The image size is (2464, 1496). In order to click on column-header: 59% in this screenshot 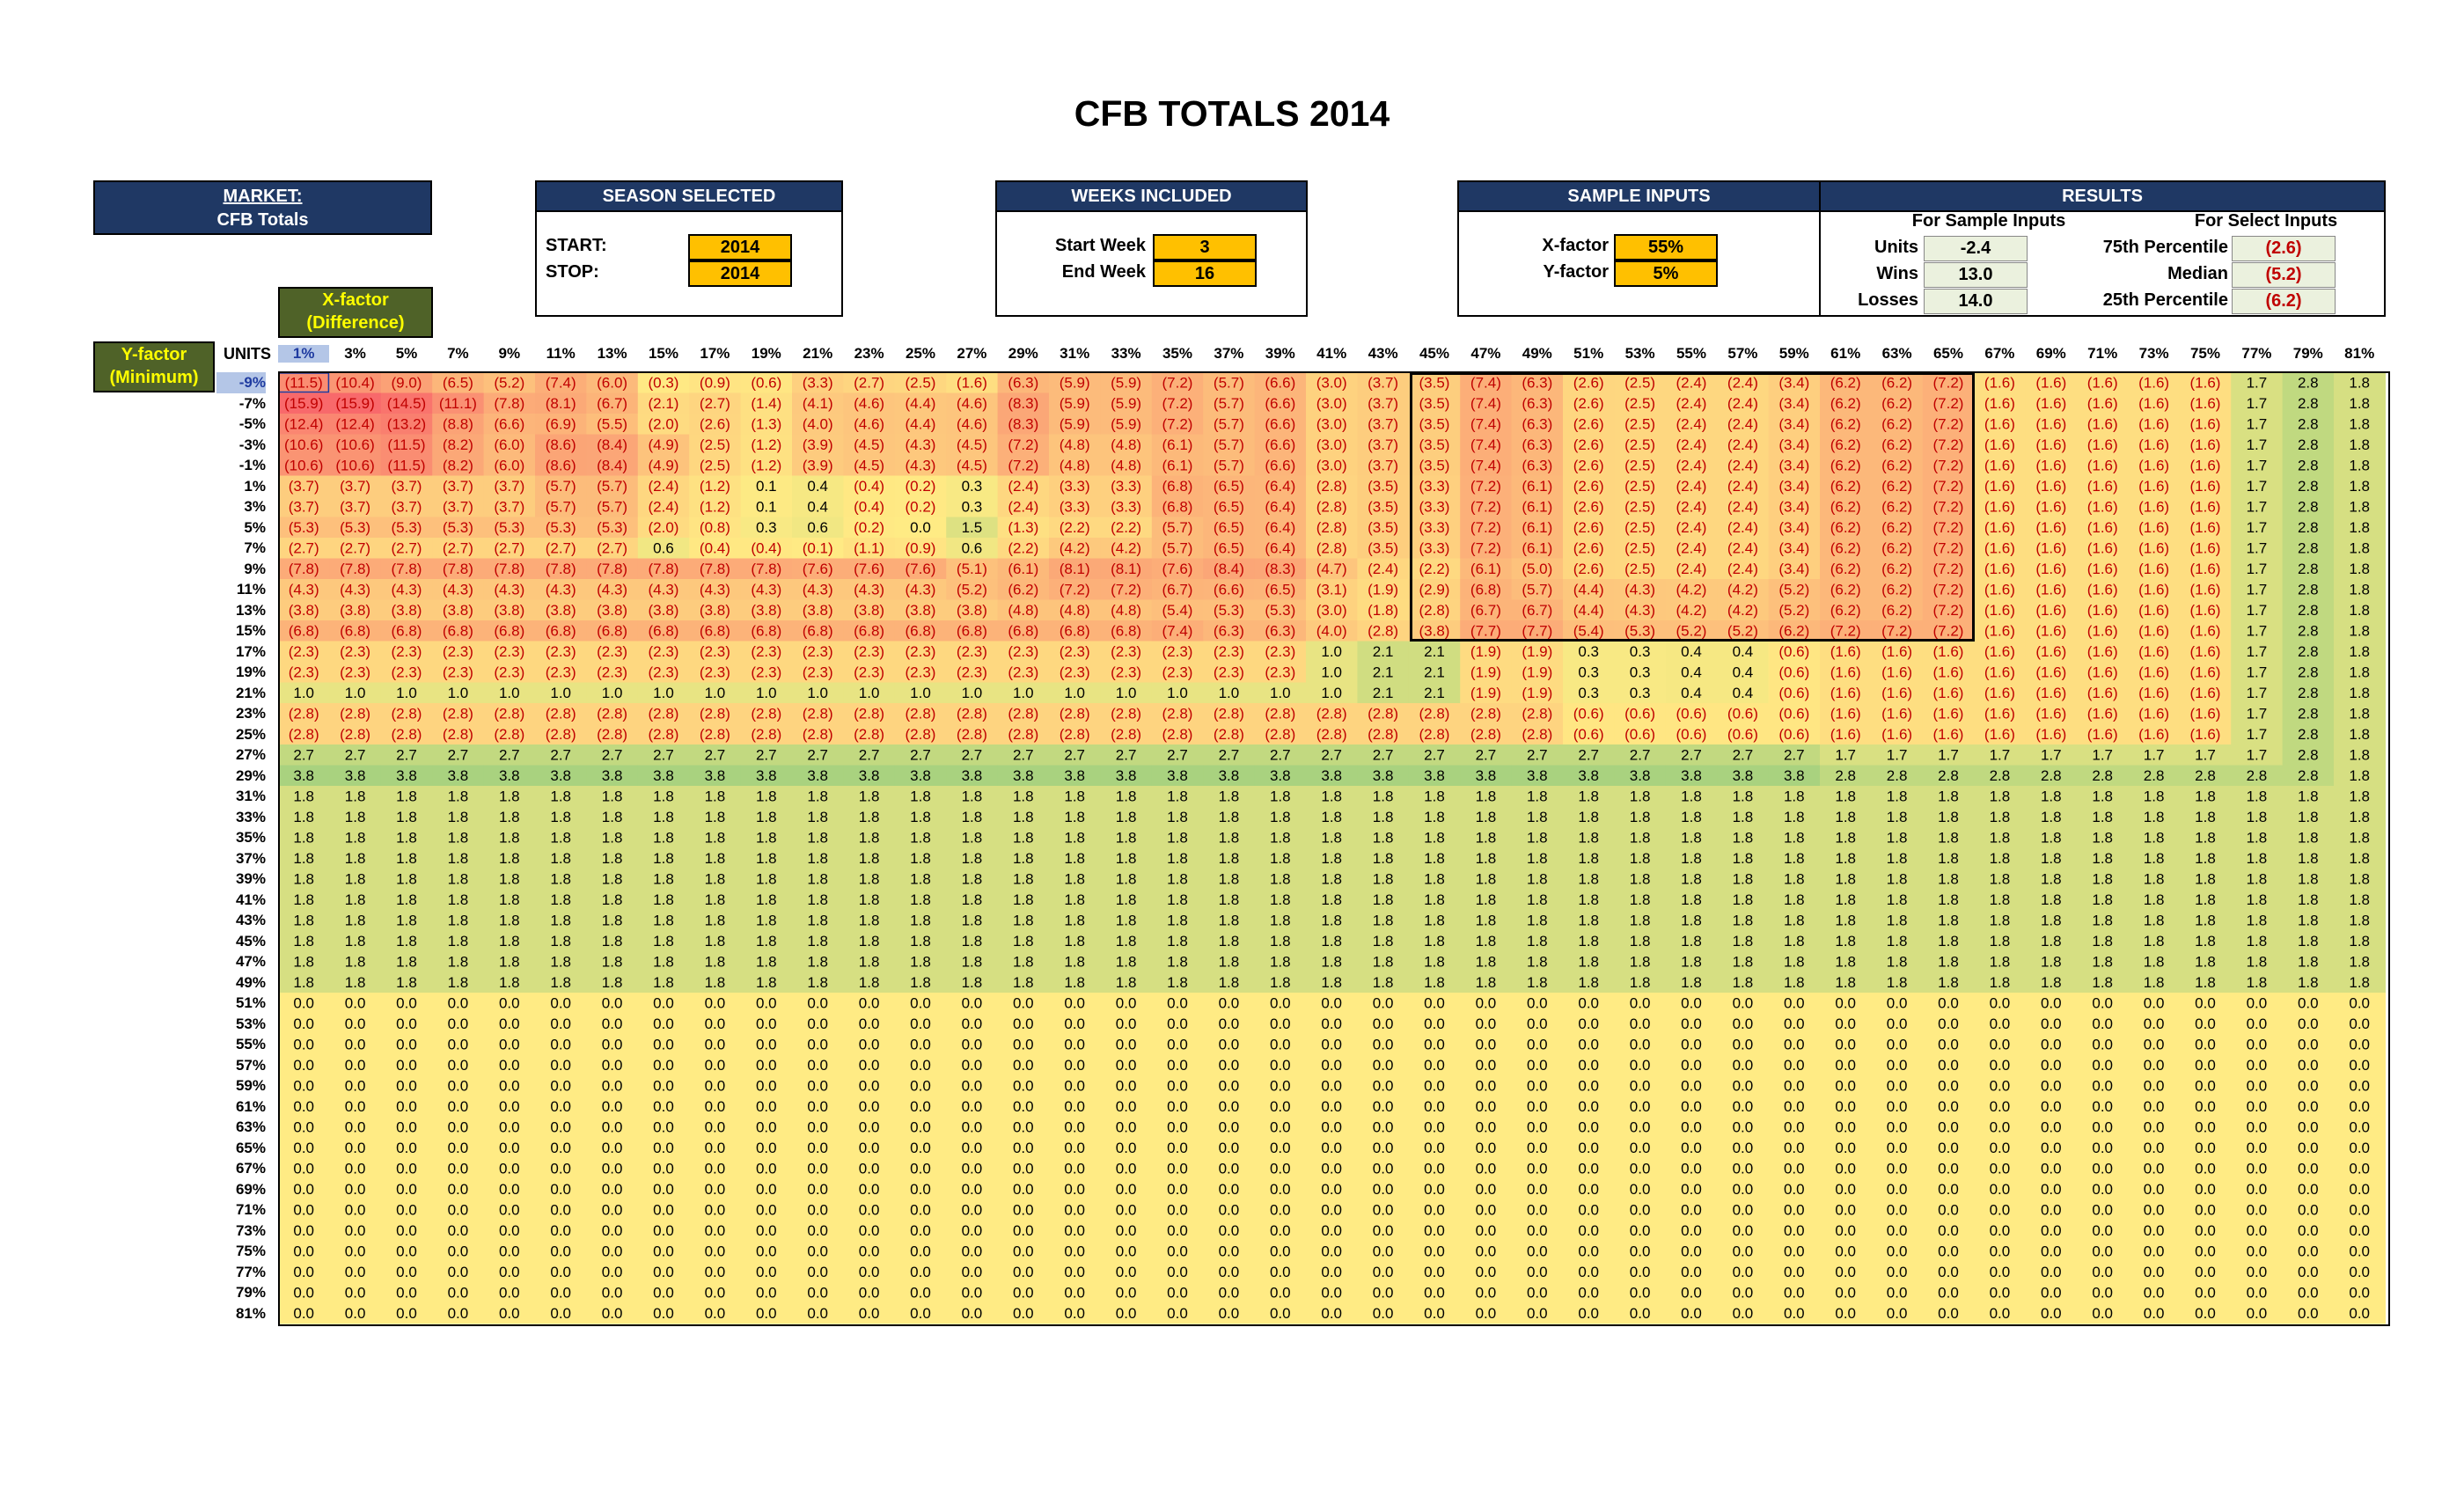, I will do `click(1795, 354)`.